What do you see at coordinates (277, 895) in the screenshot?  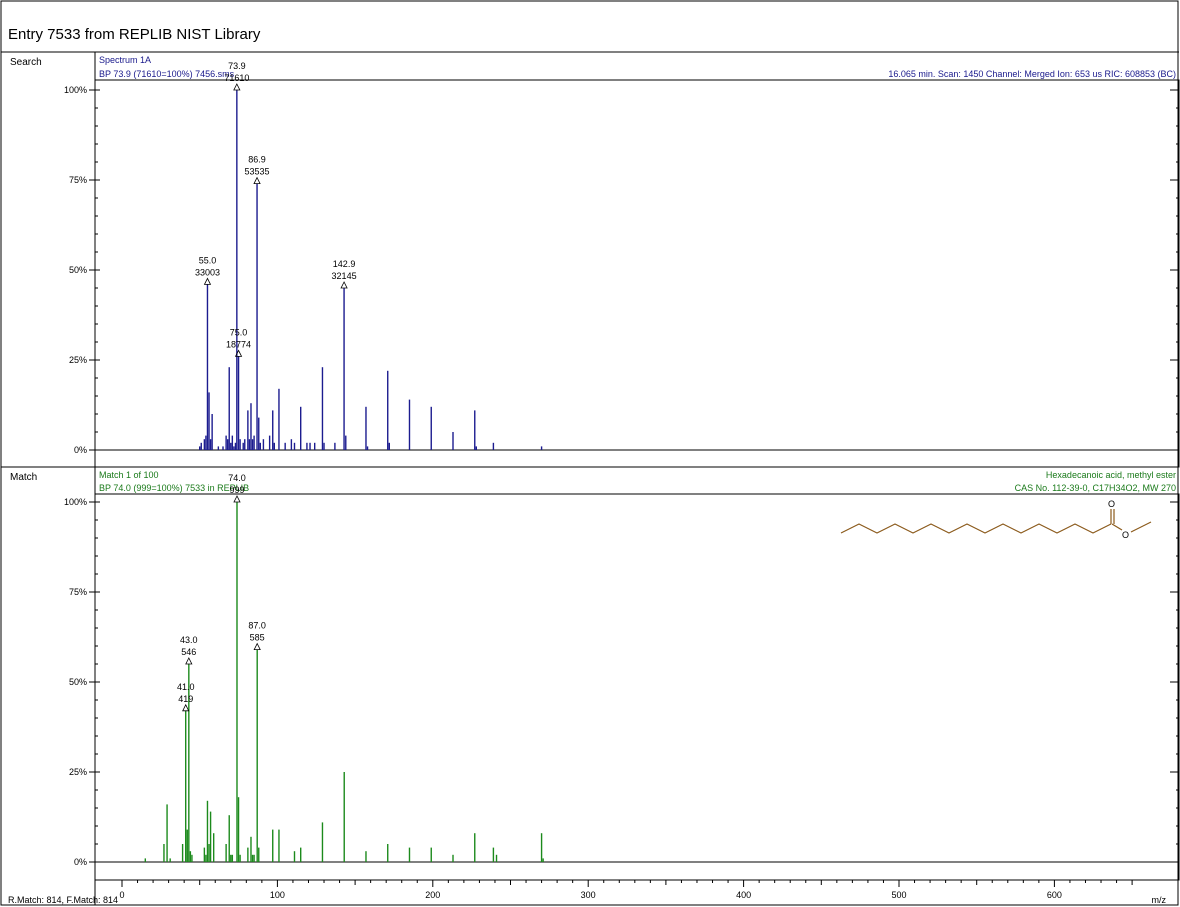 I see `x-tick-label: 100` at bounding box center [277, 895].